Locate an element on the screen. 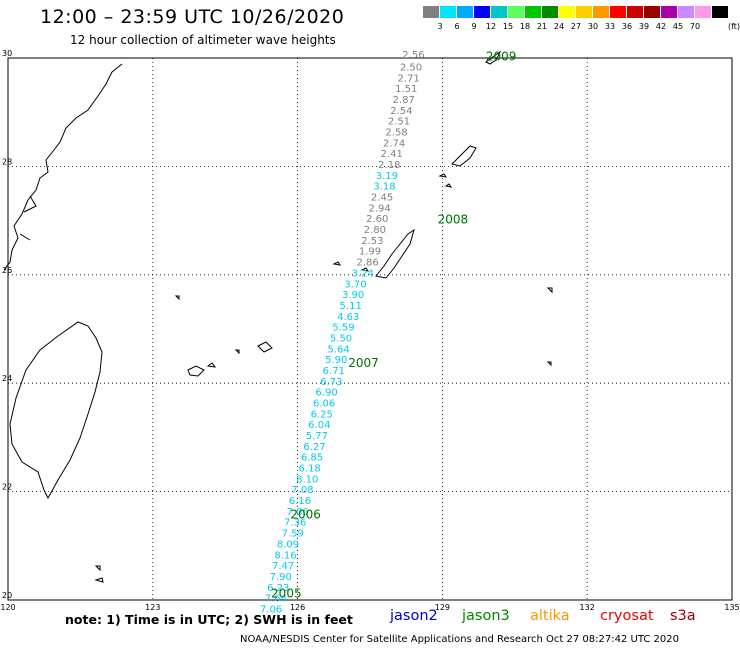 This screenshot has height=650, width=740. lon-tick-label: 126 is located at coordinates (297, 607).